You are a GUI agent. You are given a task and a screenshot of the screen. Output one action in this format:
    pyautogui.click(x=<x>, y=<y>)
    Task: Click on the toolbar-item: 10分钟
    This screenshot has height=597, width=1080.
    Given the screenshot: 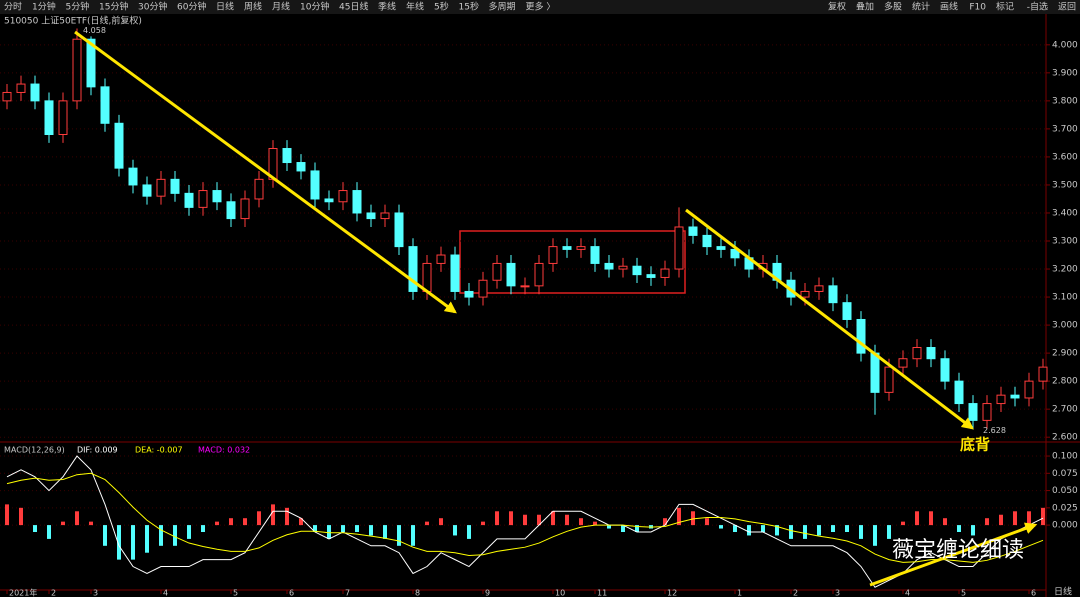 What is the action you would take?
    pyautogui.click(x=314, y=7)
    